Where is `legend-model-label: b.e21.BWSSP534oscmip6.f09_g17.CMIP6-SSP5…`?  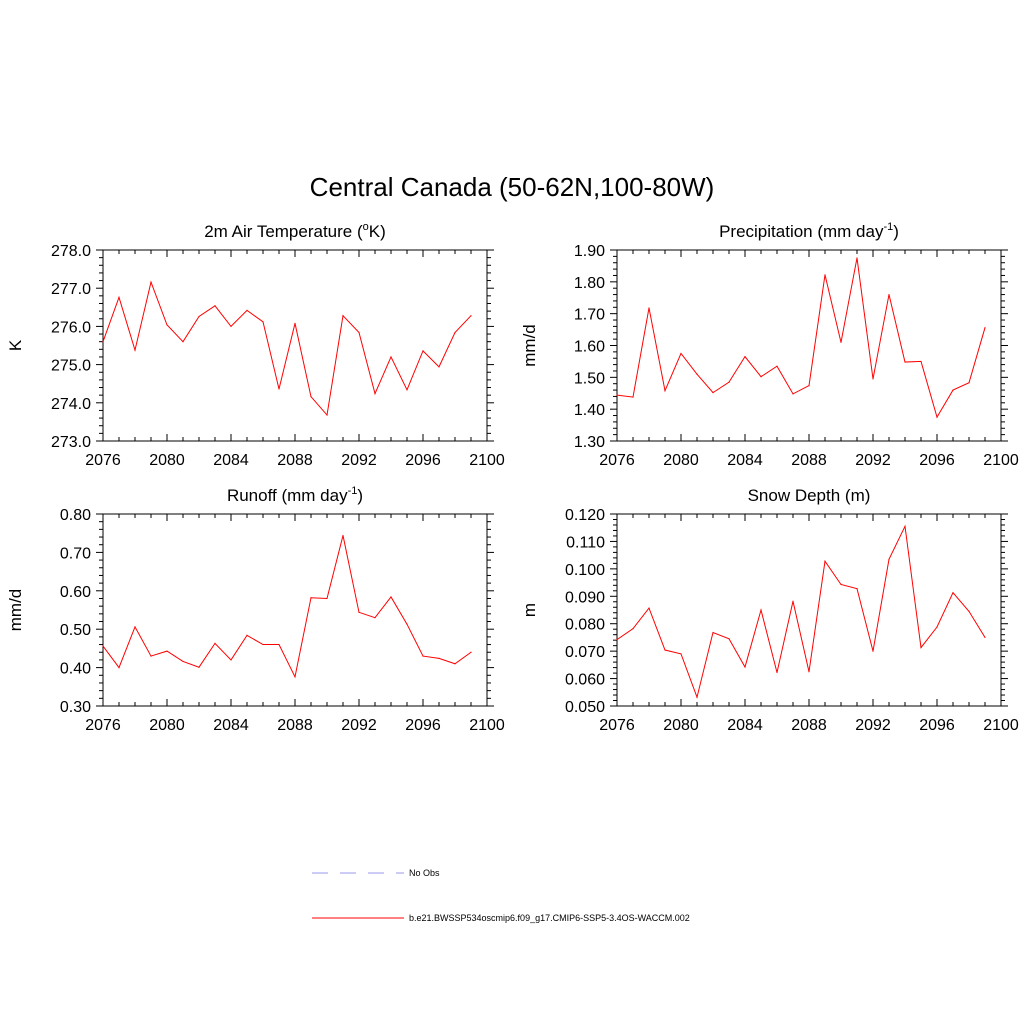 legend-model-label: b.e21.BWSSP534oscmip6.f09_g17.CMIP6-SSP5… is located at coordinates (549, 918).